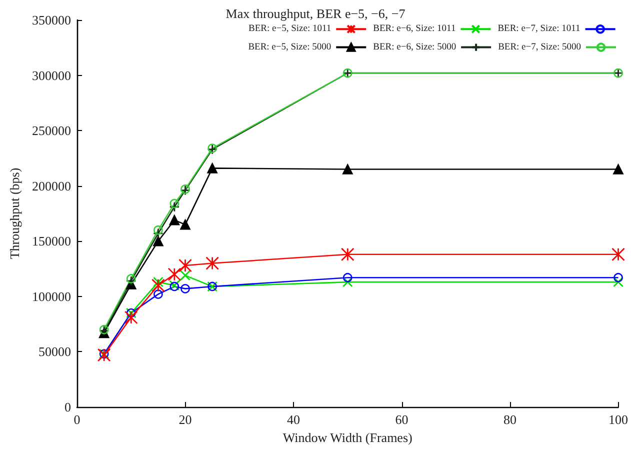 This screenshot has width=631, height=460. Describe the element at coordinates (401, 419) in the screenshot. I see `x-tick-label: 60` at that location.